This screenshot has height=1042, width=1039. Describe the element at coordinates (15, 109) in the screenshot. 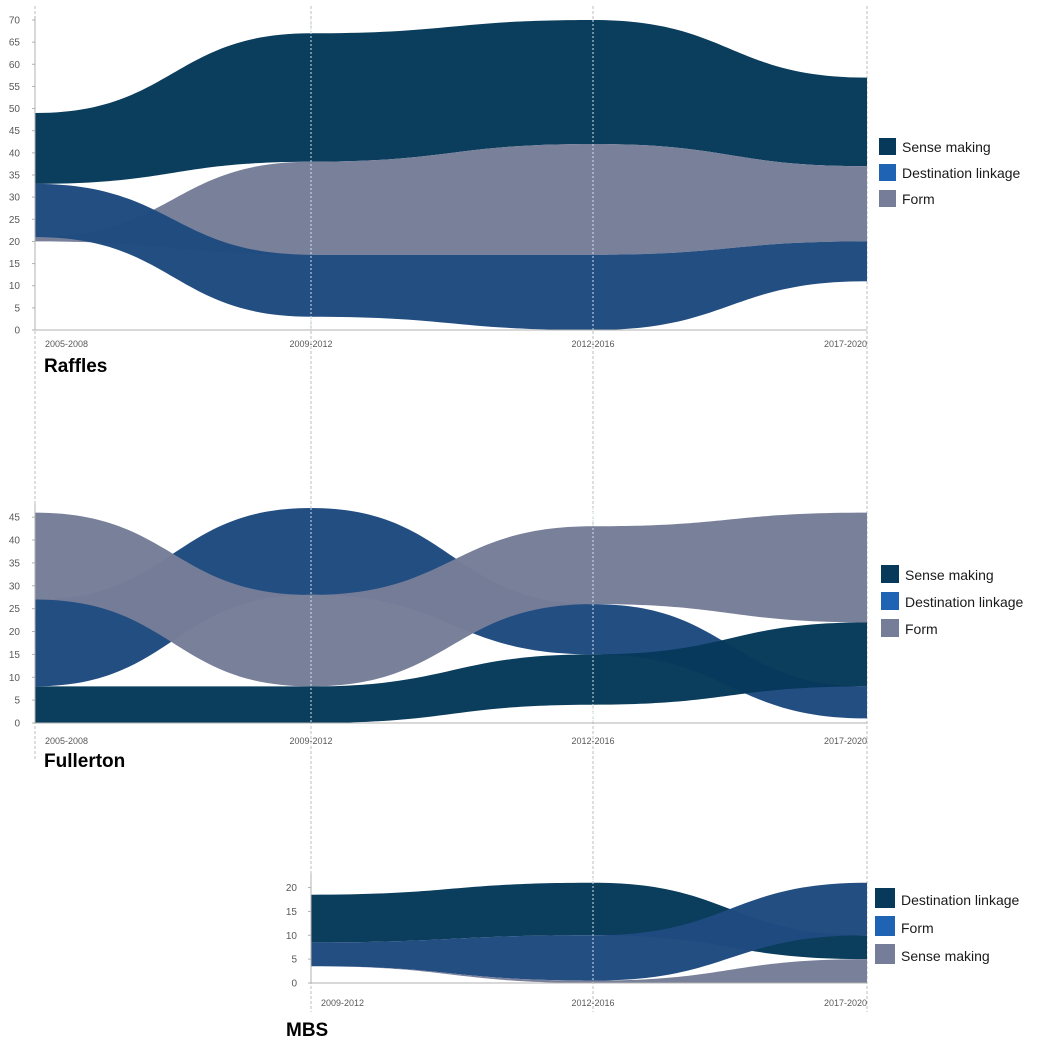

I see `y-tick-label: 50` at that location.